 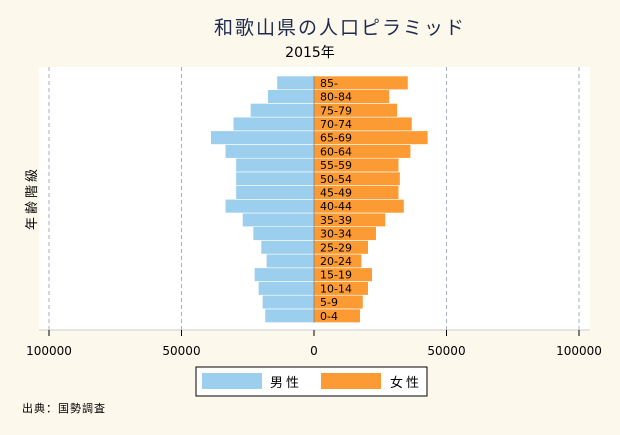 I want to click on age-label-50-54: 50-54, so click(x=336, y=179).